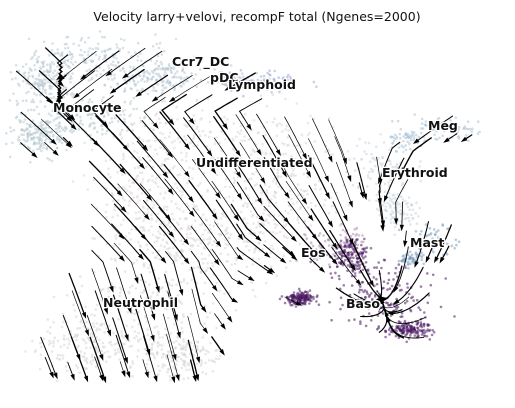 This screenshot has height=408, width=515. I want to click on cluster-label-lymphoid: Lymphoid, so click(262, 84).